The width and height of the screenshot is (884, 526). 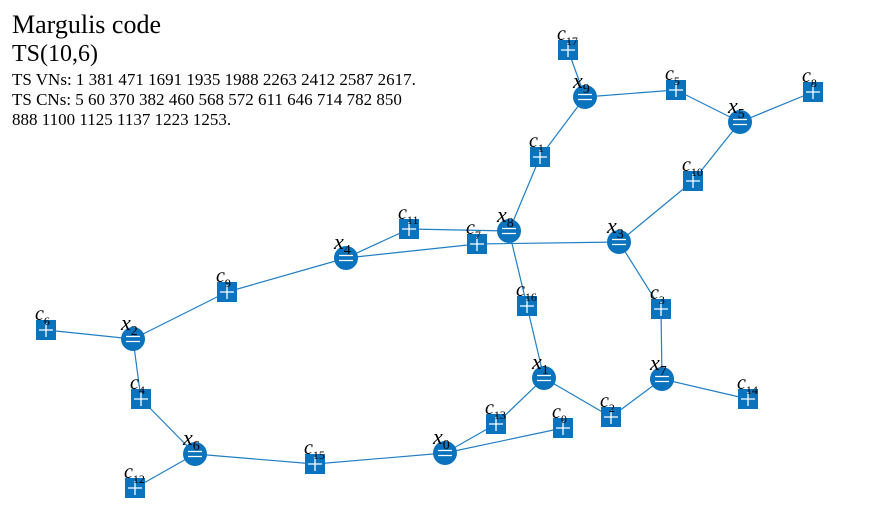 I want to click on node-label-c4: c4, so click(x=137, y=384).